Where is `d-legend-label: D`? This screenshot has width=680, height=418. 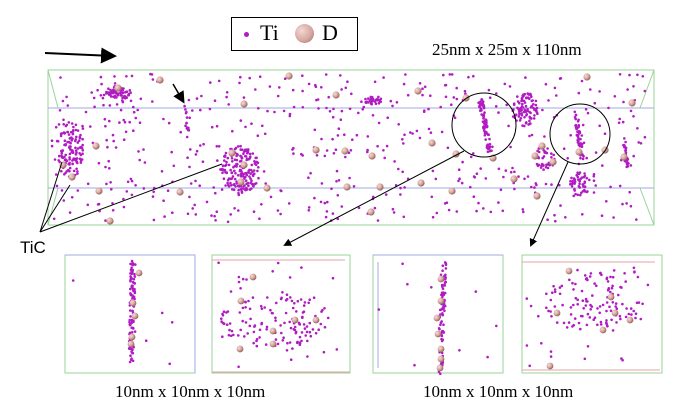 d-legend-label: D is located at coordinates (330, 32).